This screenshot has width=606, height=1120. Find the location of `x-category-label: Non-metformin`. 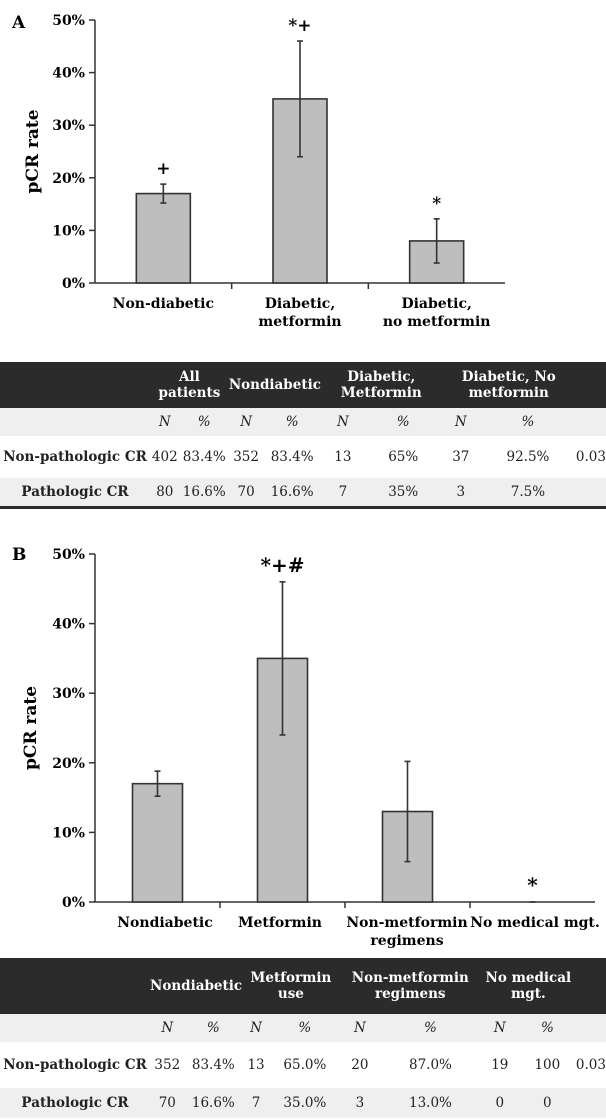

x-category-label: Non-metformin is located at coordinates (406, 923).